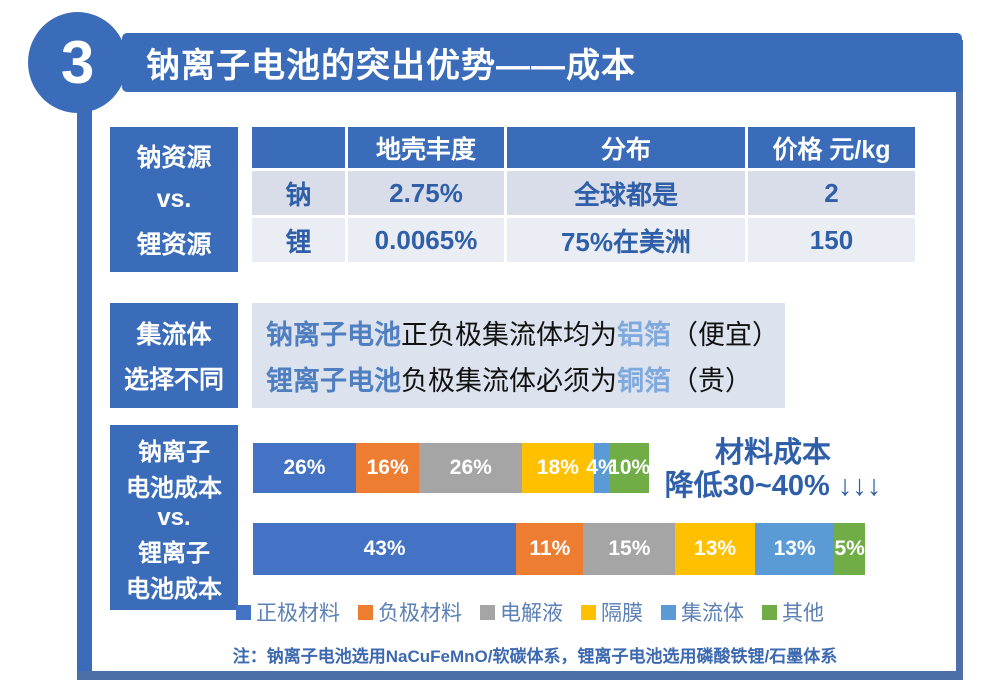 This screenshot has height=689, width=993. What do you see at coordinates (420, 613) in the screenshot?
I see `legend-label: 负极材料` at bounding box center [420, 613].